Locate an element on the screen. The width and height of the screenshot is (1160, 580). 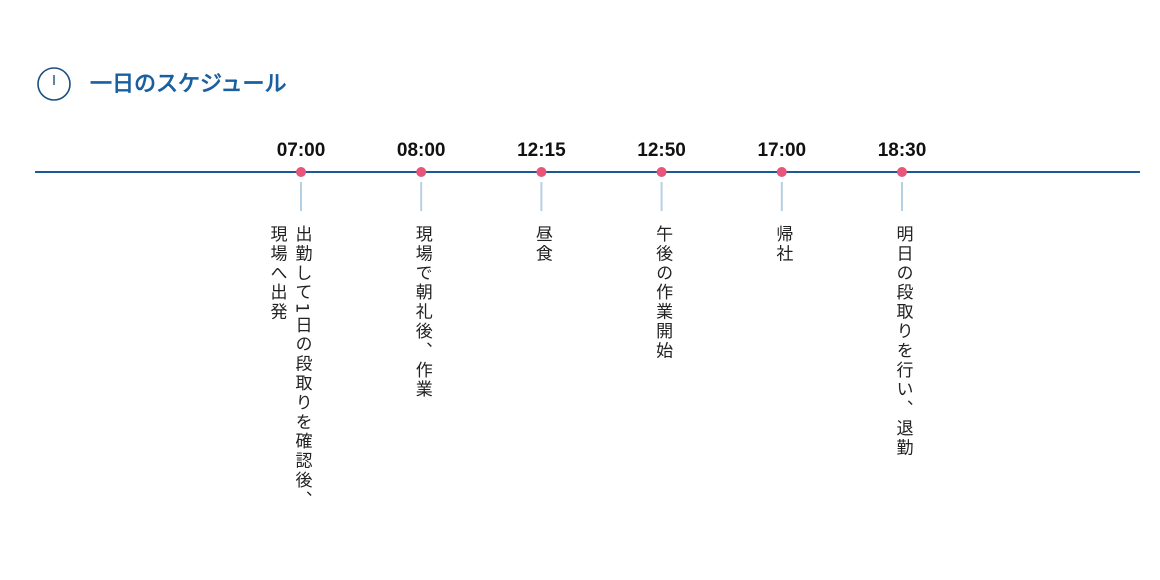
description: 帰社 is located at coordinates (782, 244).